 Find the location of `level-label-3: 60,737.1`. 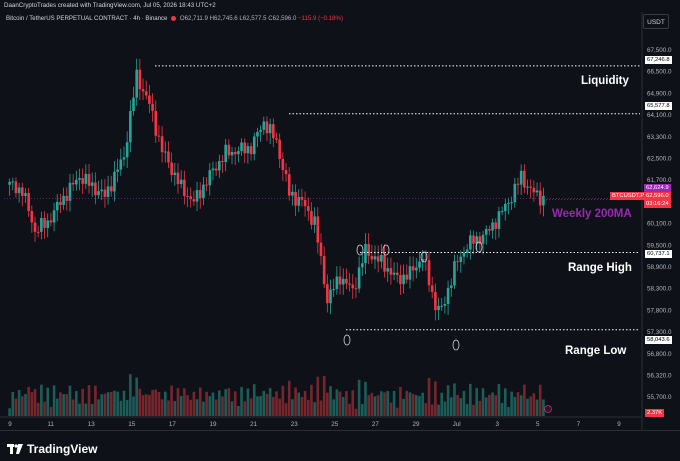

level-label-3: 60,737.1 is located at coordinates (658, 254).